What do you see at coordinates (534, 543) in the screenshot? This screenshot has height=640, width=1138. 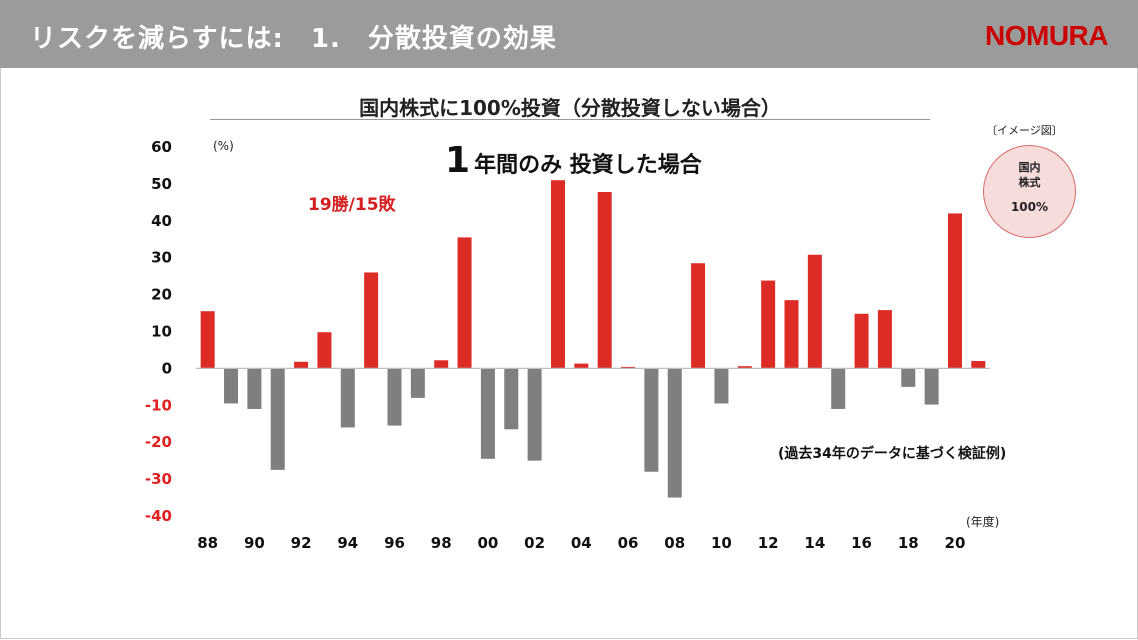 I see `x-tick-label: 02` at bounding box center [534, 543].